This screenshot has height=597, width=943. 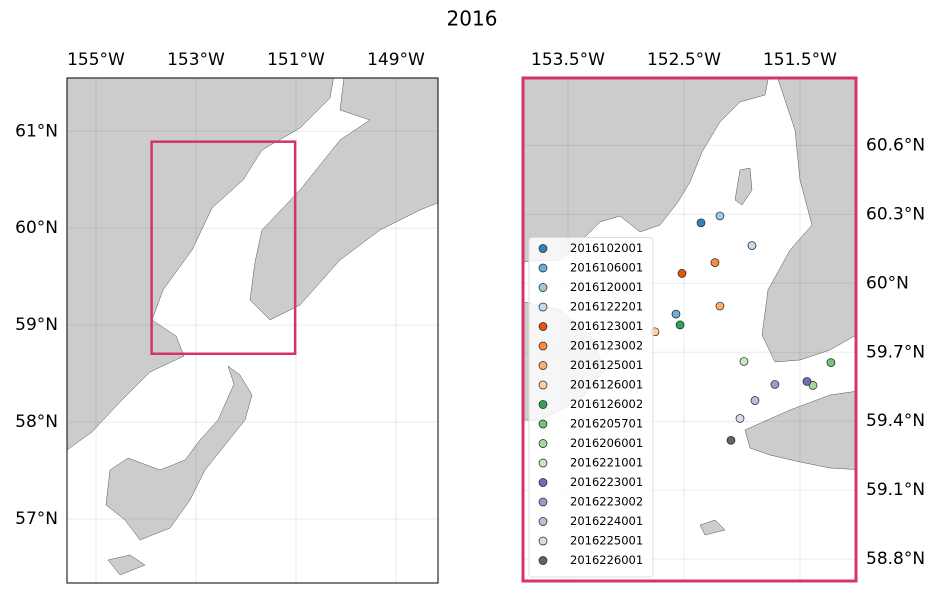 What do you see at coordinates (606, 248) in the screenshot?
I see `legend-label: 2016102001` at bounding box center [606, 248].